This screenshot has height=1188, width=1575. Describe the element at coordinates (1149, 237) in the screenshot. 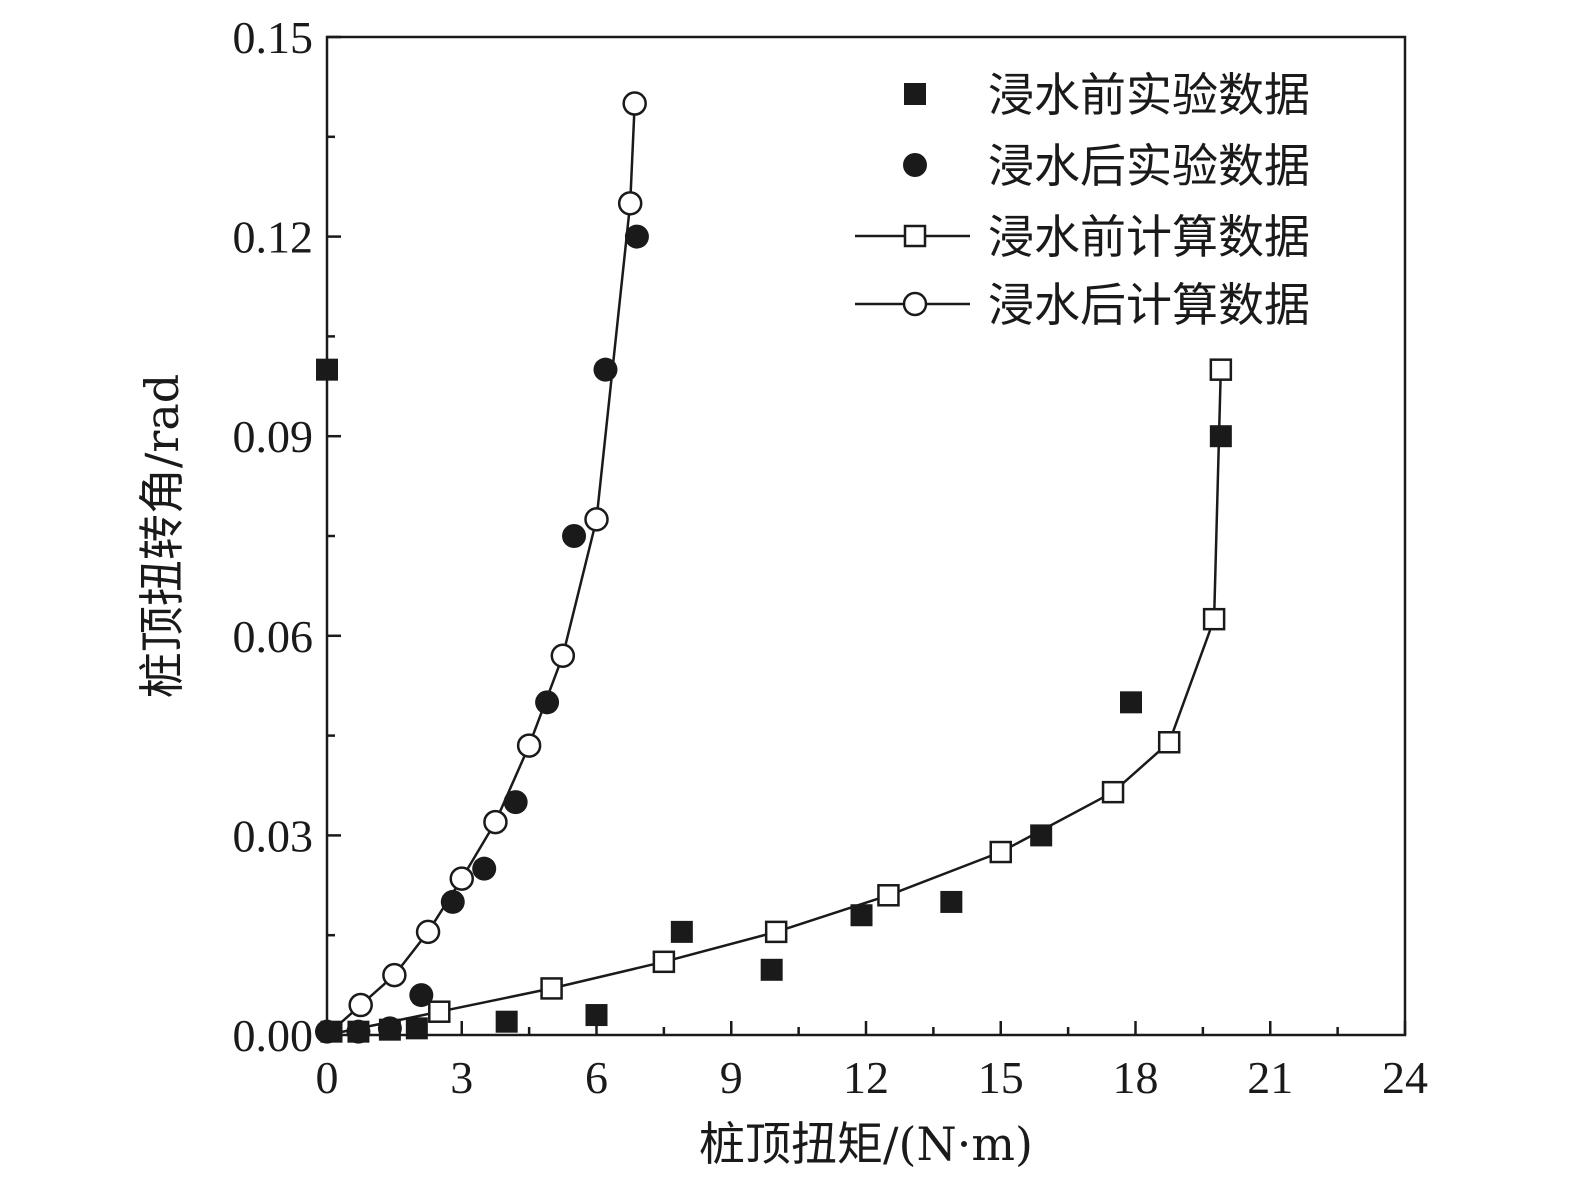

I see `legend-label: 浸水前计算数据` at that location.